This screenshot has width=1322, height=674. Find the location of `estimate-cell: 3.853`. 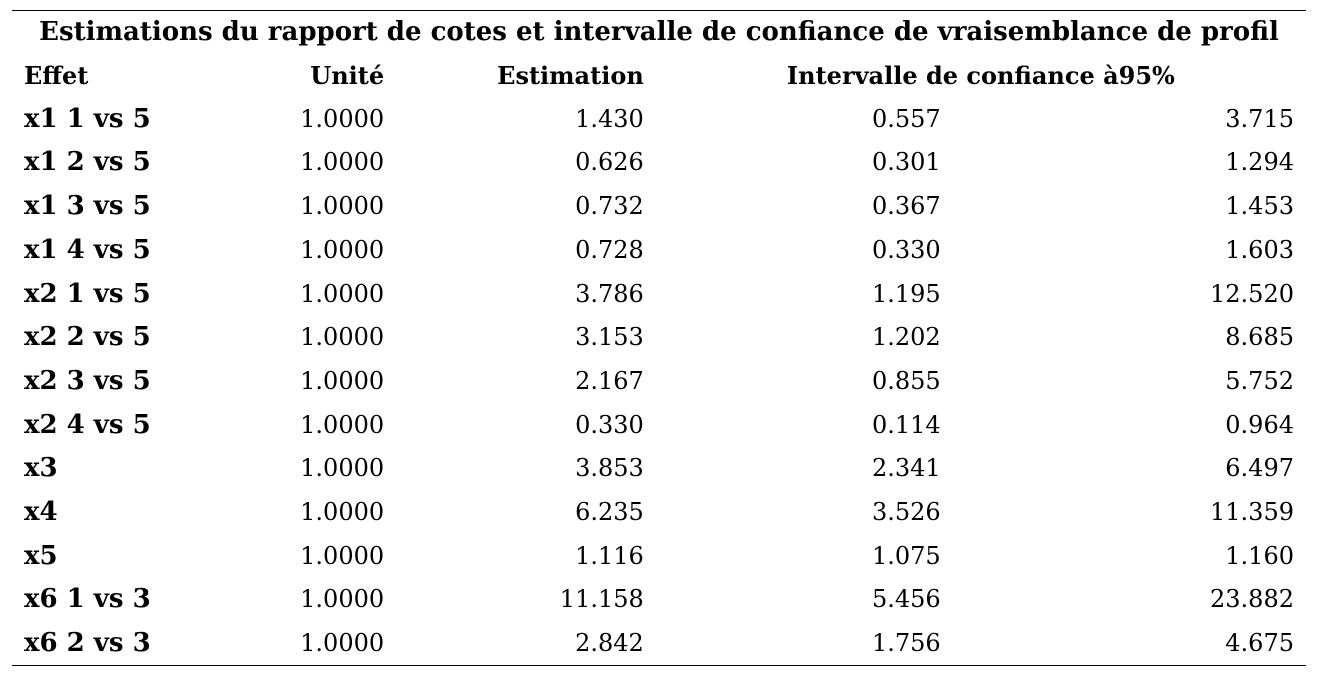

estimate-cell: 3.853 is located at coordinates (609, 468).